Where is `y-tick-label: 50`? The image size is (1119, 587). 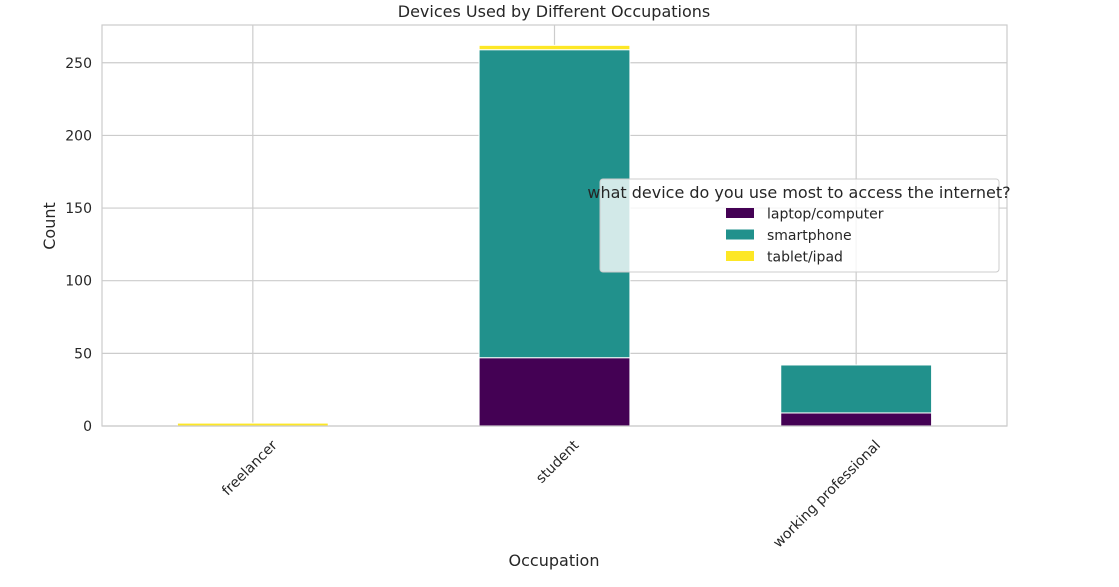 y-tick-label: 50 is located at coordinates (83, 354).